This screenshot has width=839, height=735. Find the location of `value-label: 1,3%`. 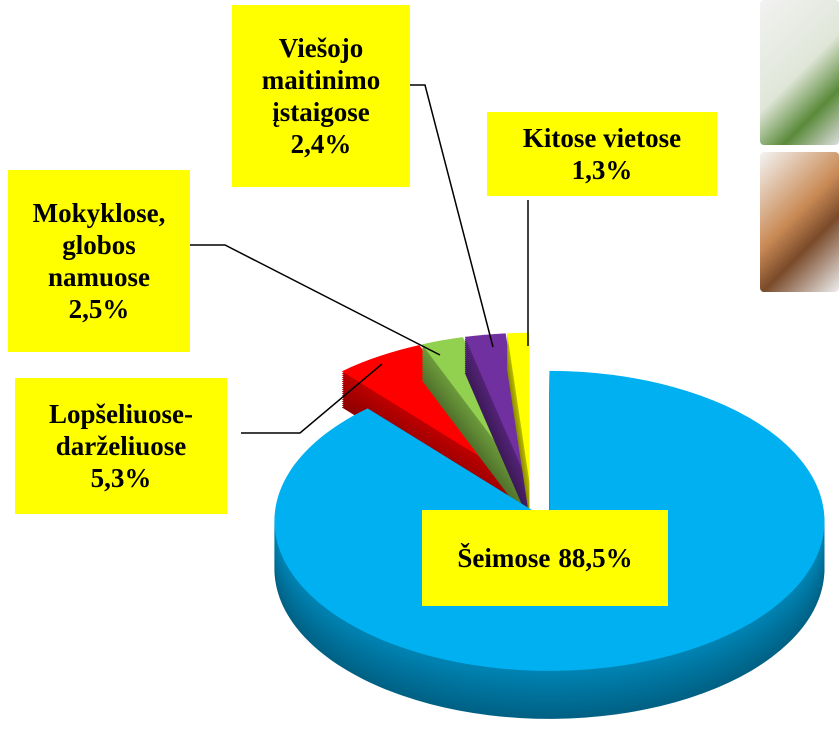

value-label: 1,3% is located at coordinates (602, 170).